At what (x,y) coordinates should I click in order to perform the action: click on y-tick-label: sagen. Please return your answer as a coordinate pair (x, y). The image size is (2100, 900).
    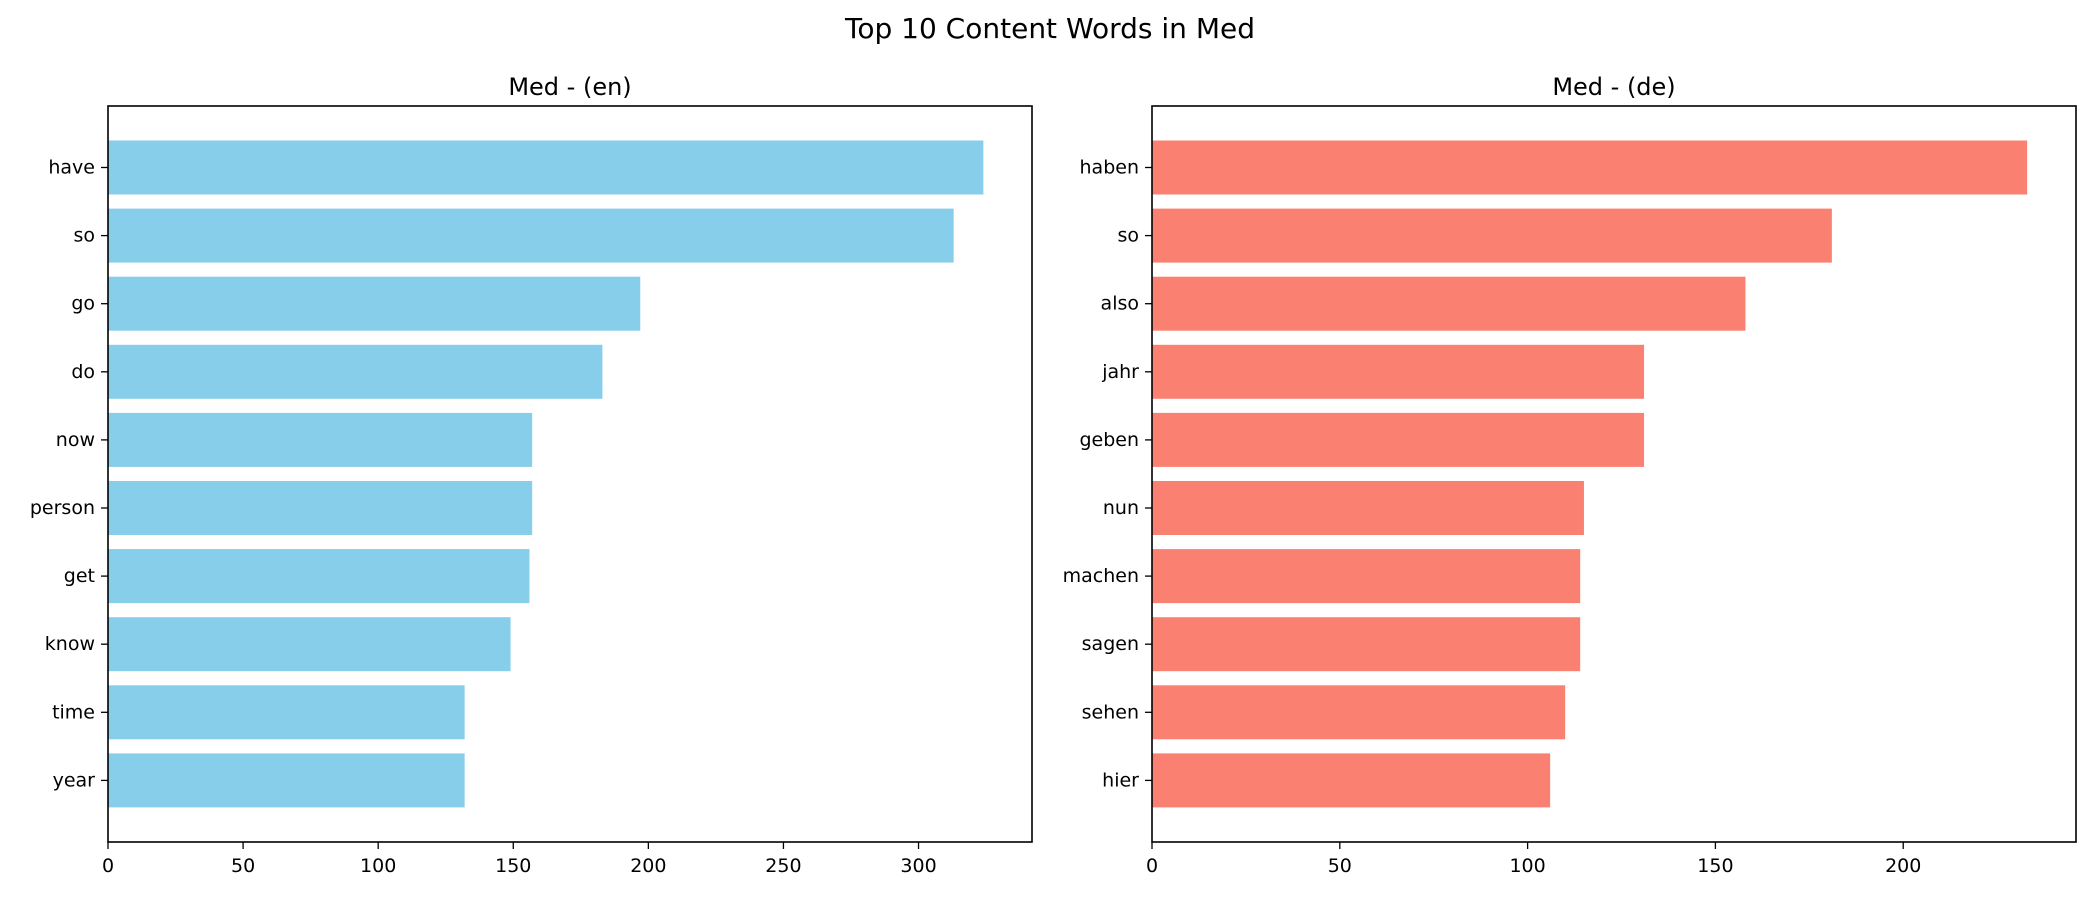
    Looking at the image, I should click on (1110, 644).